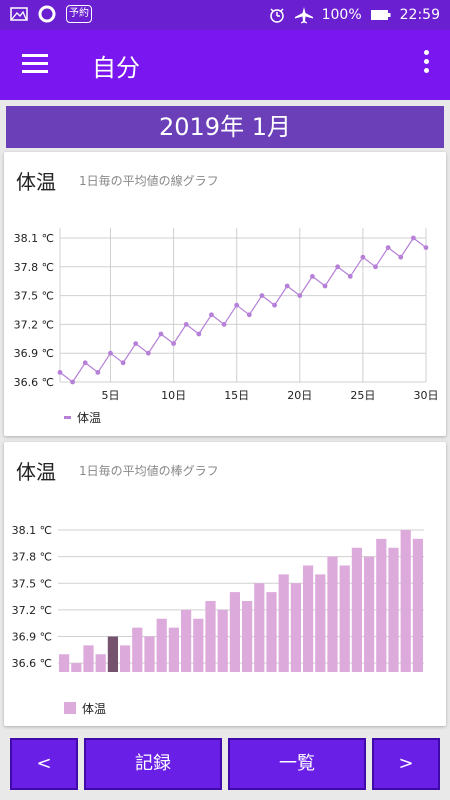 Image resolution: width=450 pixels, height=800 pixels. Describe the element at coordinates (153, 764) in the screenshot. I see `record-button: 記録` at that location.